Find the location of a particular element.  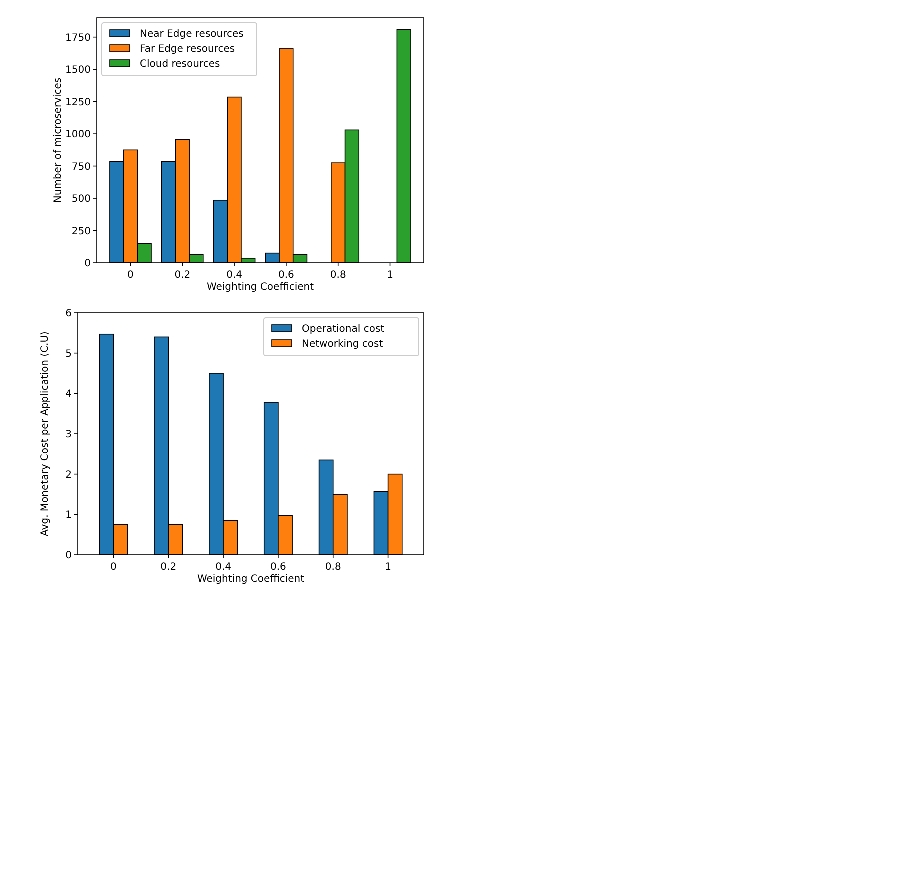

legend-label: Far Edge resources is located at coordinates (188, 49).